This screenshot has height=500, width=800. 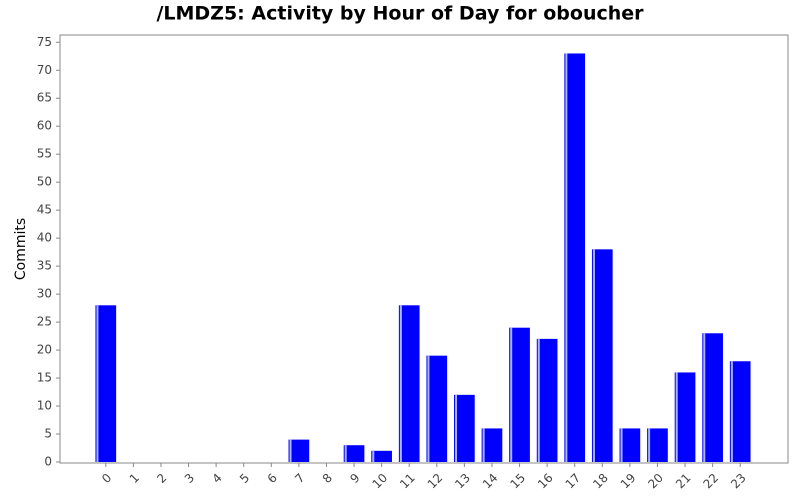 I want to click on x-tick-label: 1, so click(x=134, y=478).